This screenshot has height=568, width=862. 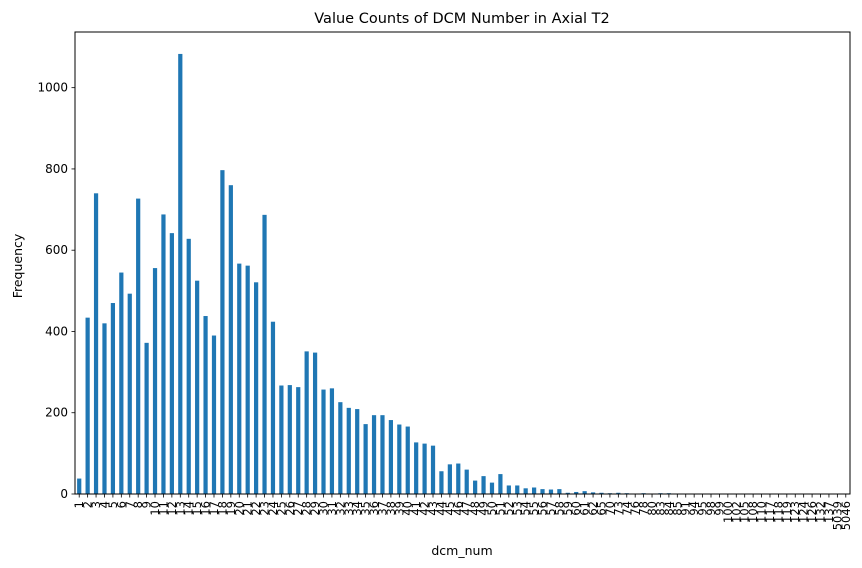 I want to click on x-tick-label: 13, so click(x=180, y=508).